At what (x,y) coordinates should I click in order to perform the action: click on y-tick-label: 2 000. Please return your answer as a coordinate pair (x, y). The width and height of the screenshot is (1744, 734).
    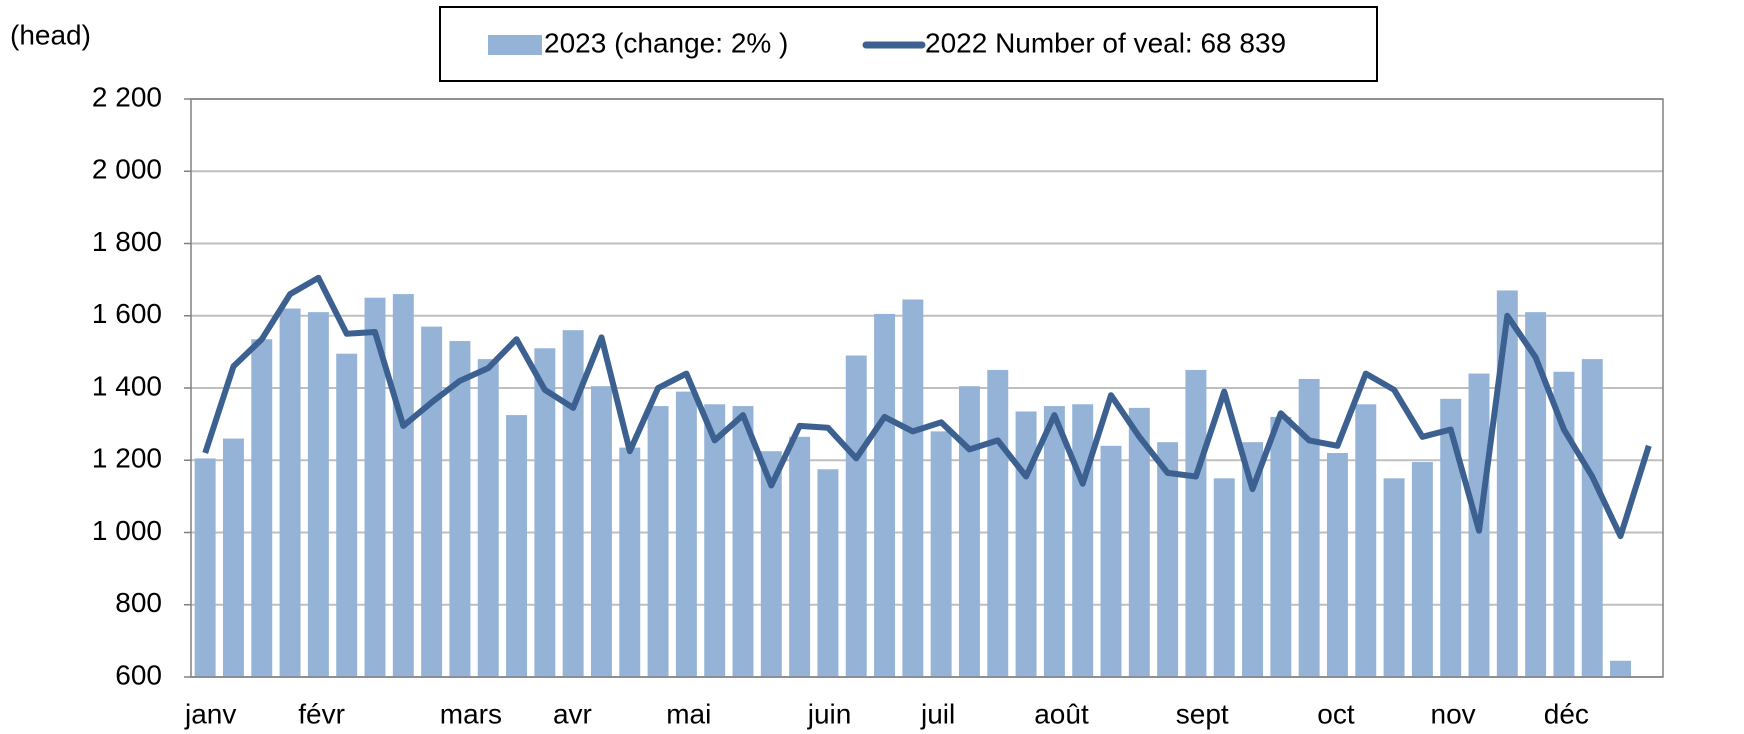
    Looking at the image, I should click on (127, 169).